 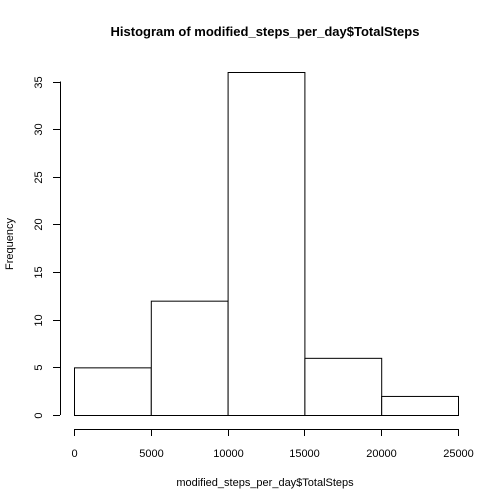 I want to click on x-tick-label-4: 20000, so click(x=381, y=454).